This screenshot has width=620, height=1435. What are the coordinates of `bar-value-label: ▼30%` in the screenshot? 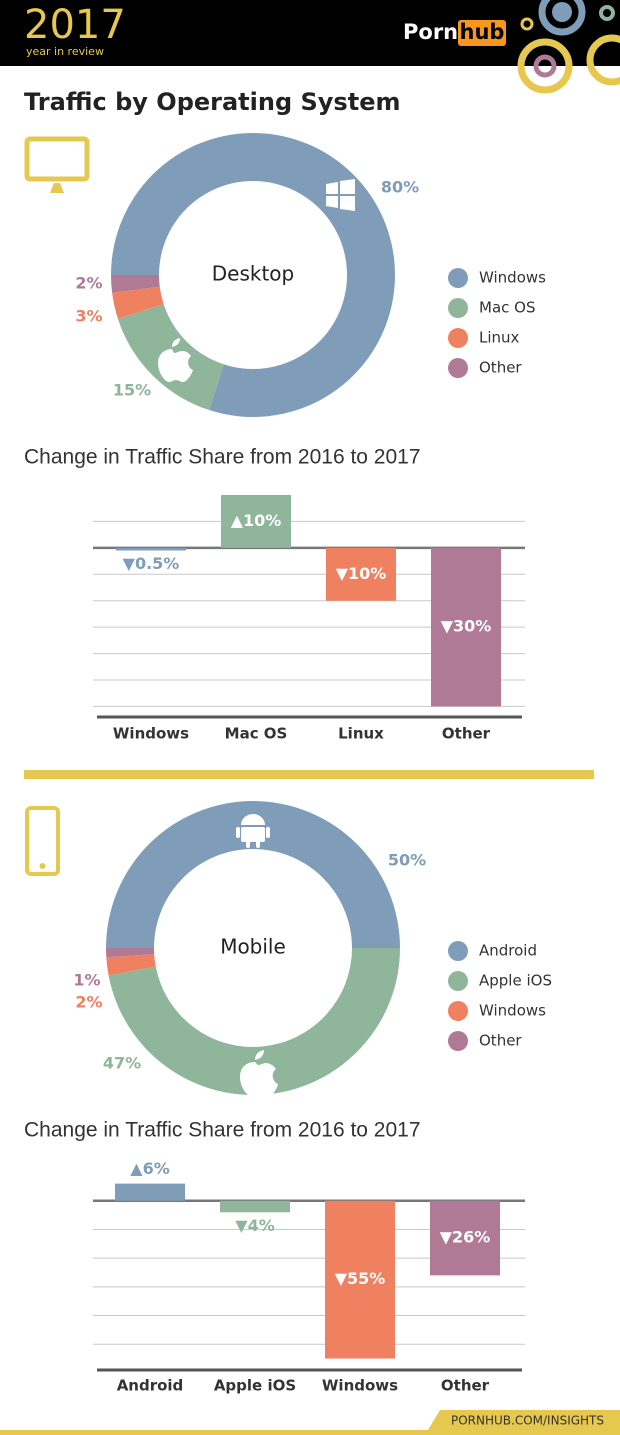 It's located at (466, 626).